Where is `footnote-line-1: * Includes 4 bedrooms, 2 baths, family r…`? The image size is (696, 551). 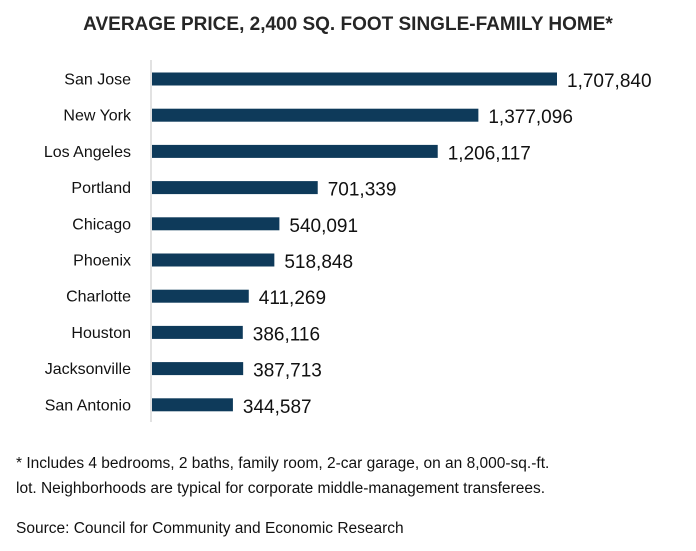 footnote-line-1: * Includes 4 bedrooms, 2 baths, family r… is located at coordinates (283, 463).